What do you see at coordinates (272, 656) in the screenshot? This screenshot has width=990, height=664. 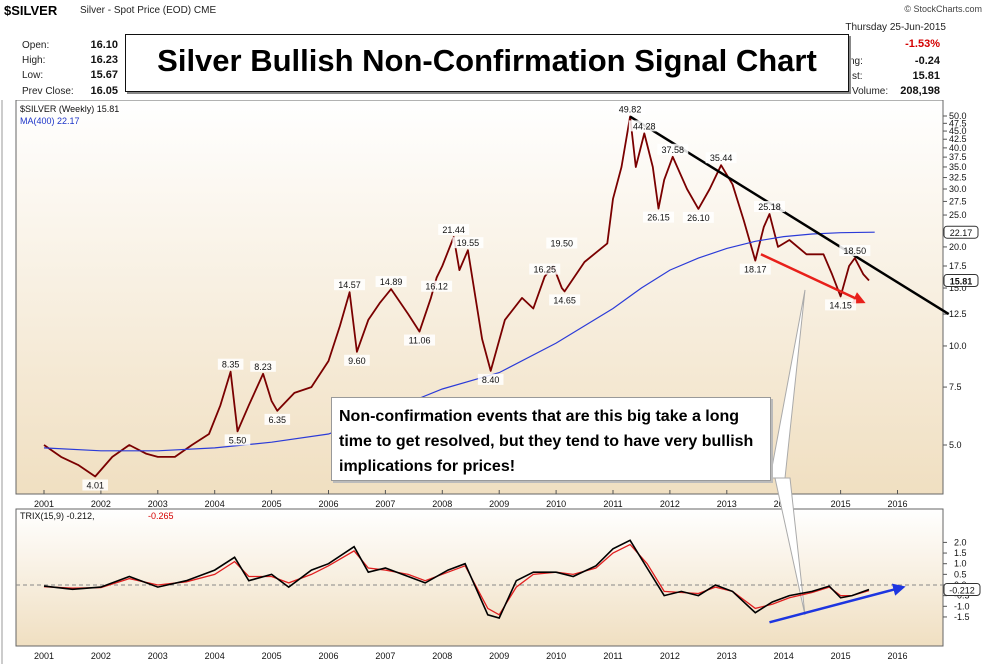 I see `xtick-label-trix-4: 2005` at bounding box center [272, 656].